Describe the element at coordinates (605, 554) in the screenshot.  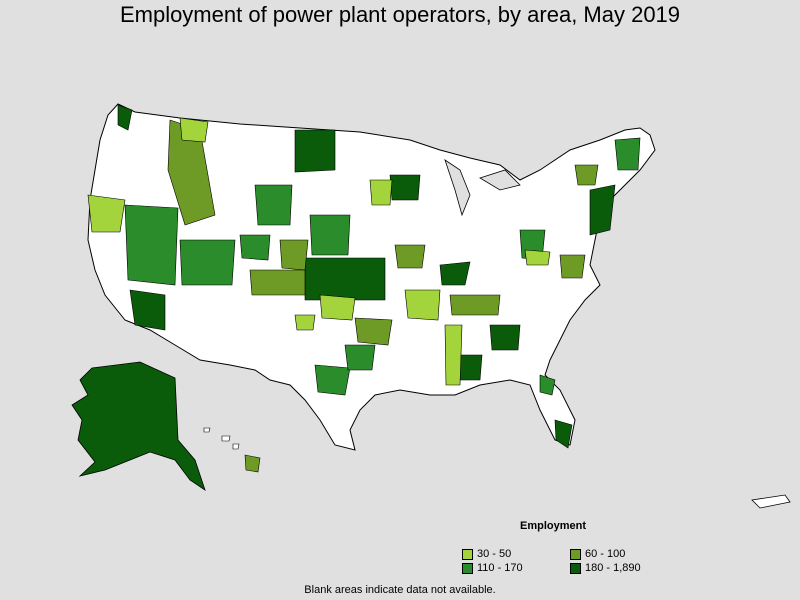
I see `legend-label: 60 - 100` at that location.